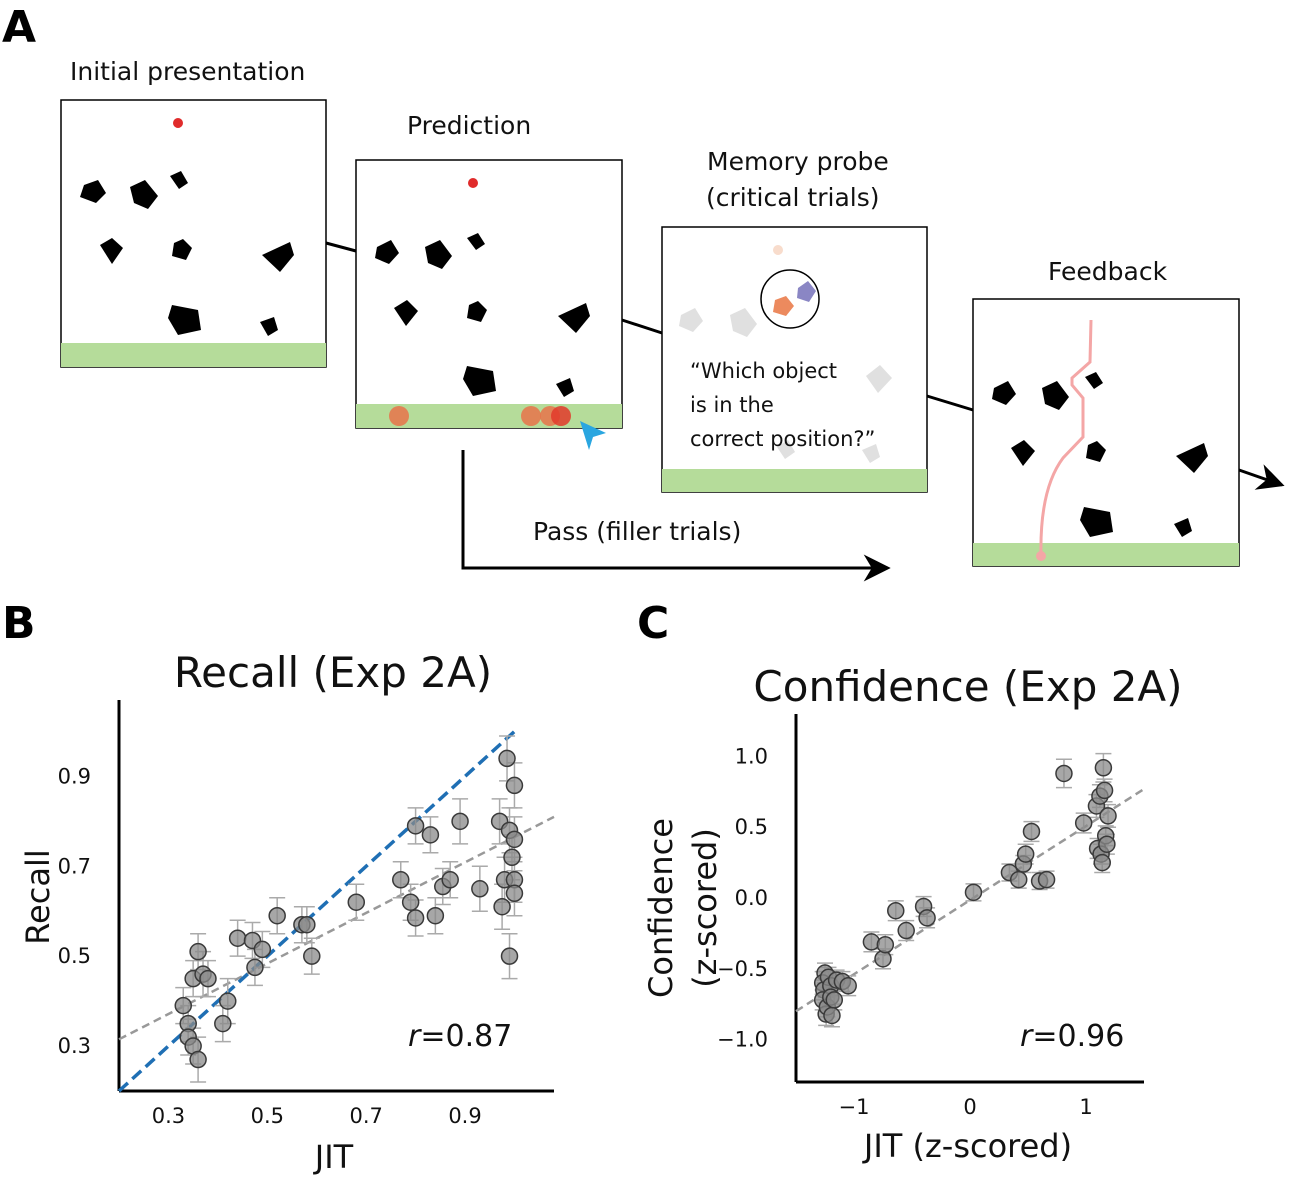 The height and width of the screenshot is (1195, 1292). I want to click on probe-circle, so click(790, 299).